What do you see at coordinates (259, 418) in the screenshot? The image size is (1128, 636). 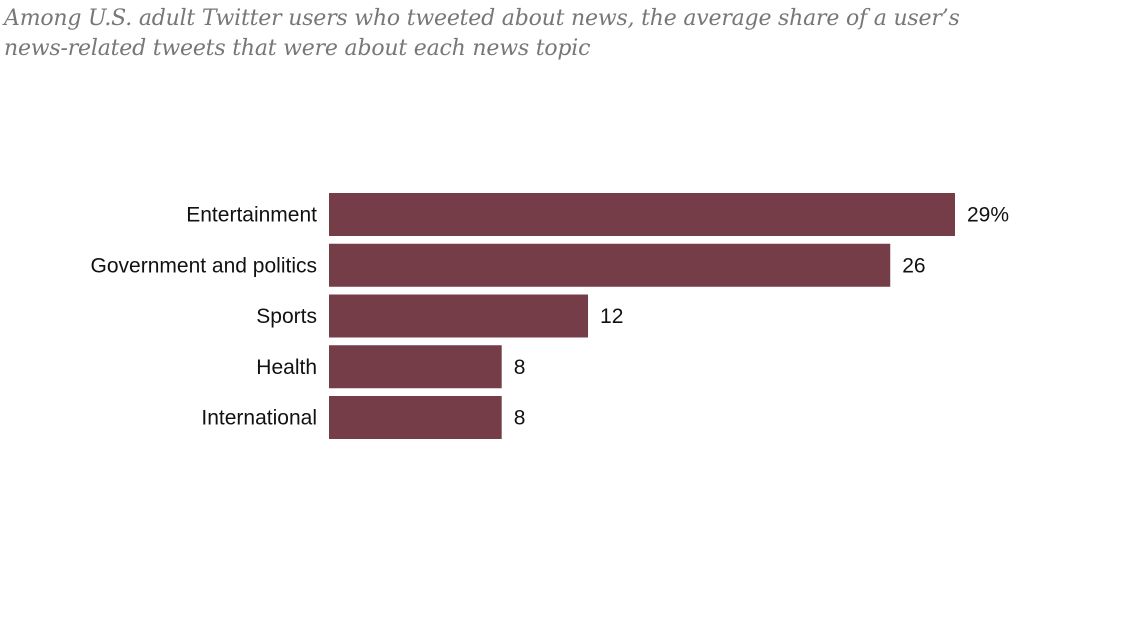 I see `category-label: International` at bounding box center [259, 418].